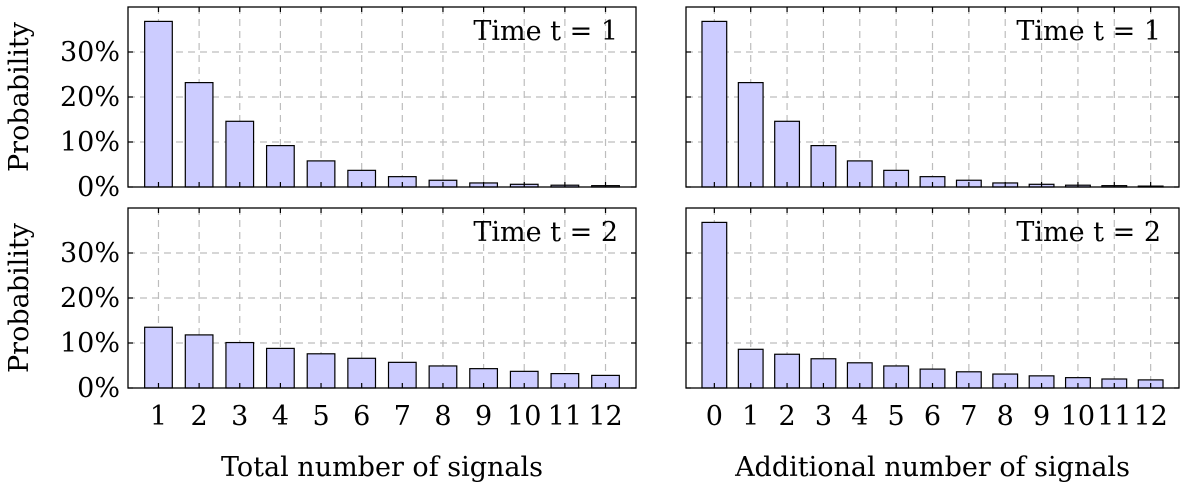 The height and width of the screenshot is (483, 1186). Describe the element at coordinates (714, 416) in the screenshot. I see `x-tick-label: 0` at that location.